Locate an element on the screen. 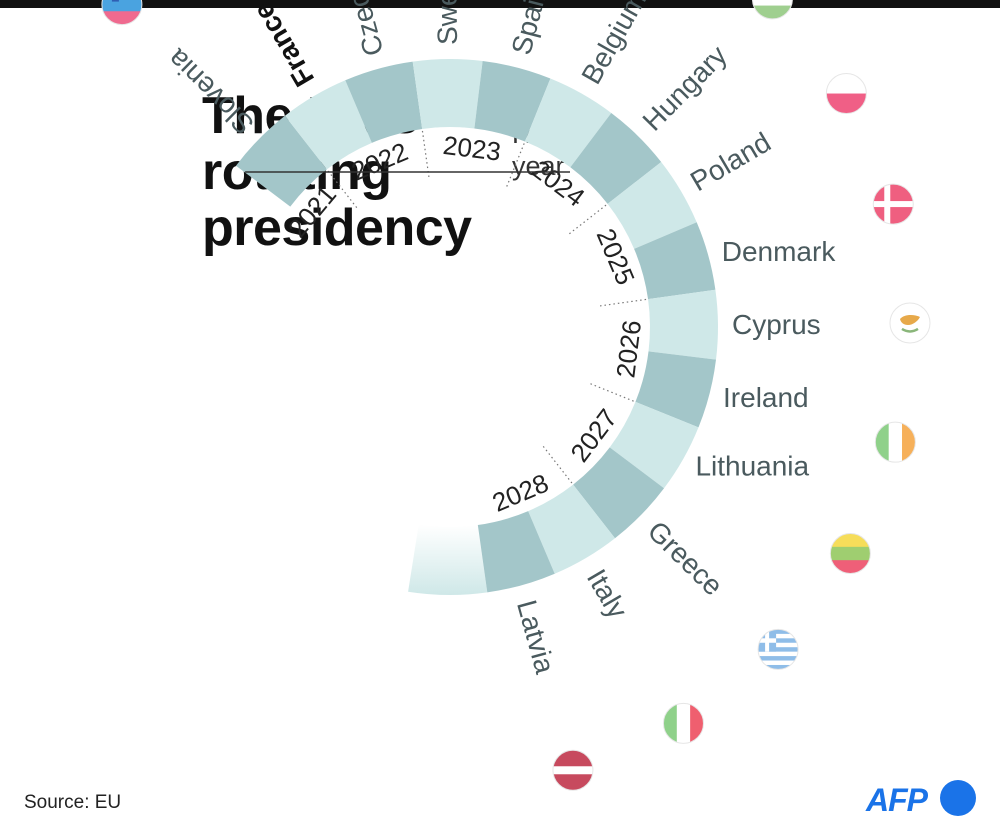 Image resolution: width=1000 pixels, height=834 pixels. ring-segment-ireland is located at coordinates (675, 389).